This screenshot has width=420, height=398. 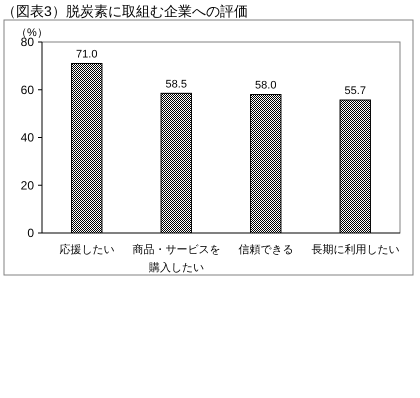 I want to click on chart-title: （図表3）脱炭素に取組む企業への評価, so click(x=125, y=11).